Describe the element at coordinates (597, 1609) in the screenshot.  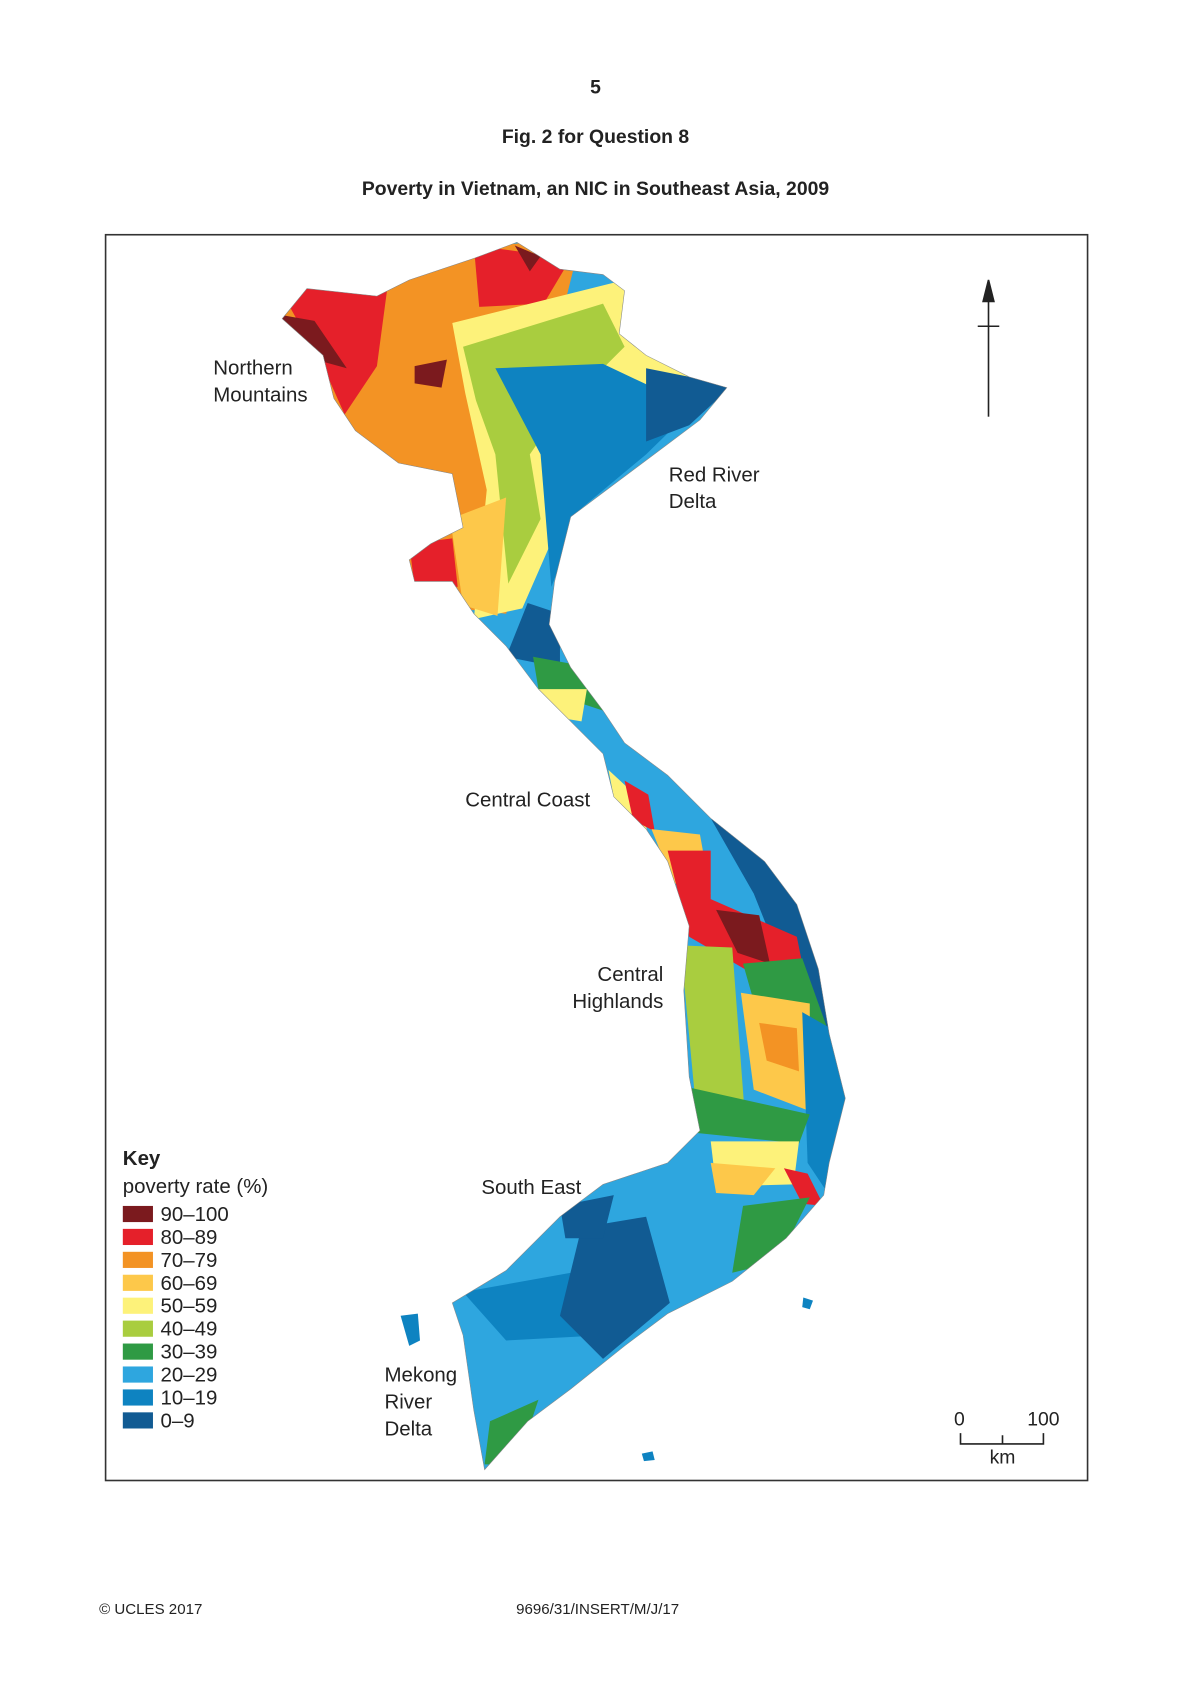
I see `footer-center: 9696/31/INSERT/M/J/17` at that location.